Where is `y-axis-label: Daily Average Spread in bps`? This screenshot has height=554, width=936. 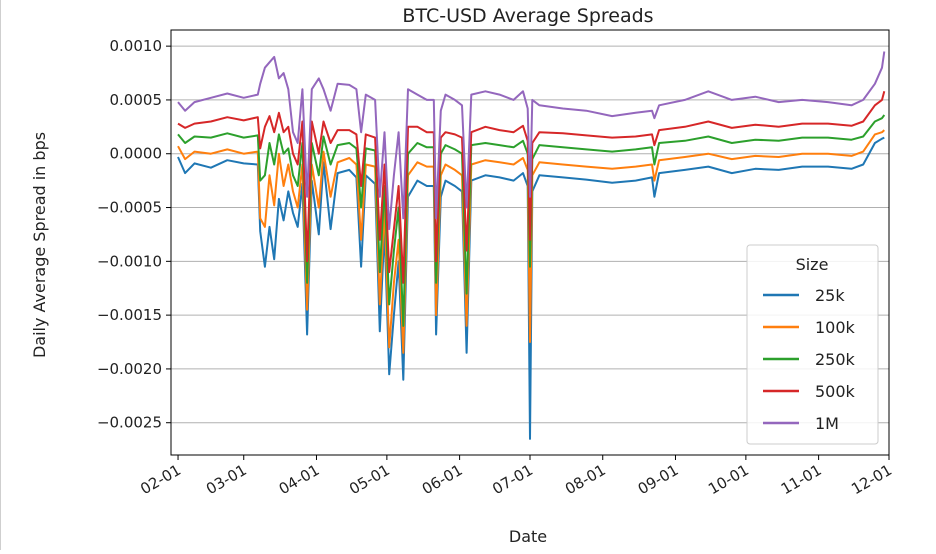 y-axis-label: Daily Average Spread in bps is located at coordinates (39, 245).